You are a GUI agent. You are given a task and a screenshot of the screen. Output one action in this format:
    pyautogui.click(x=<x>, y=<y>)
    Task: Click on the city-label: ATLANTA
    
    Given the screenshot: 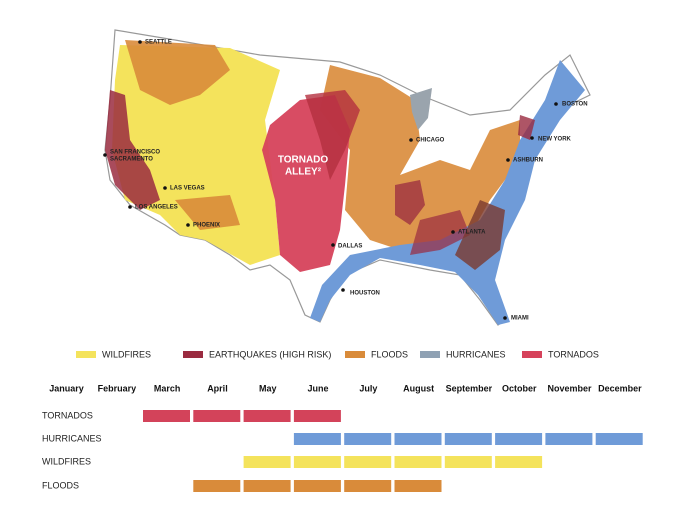 What is the action you would take?
    pyautogui.click(x=472, y=233)
    